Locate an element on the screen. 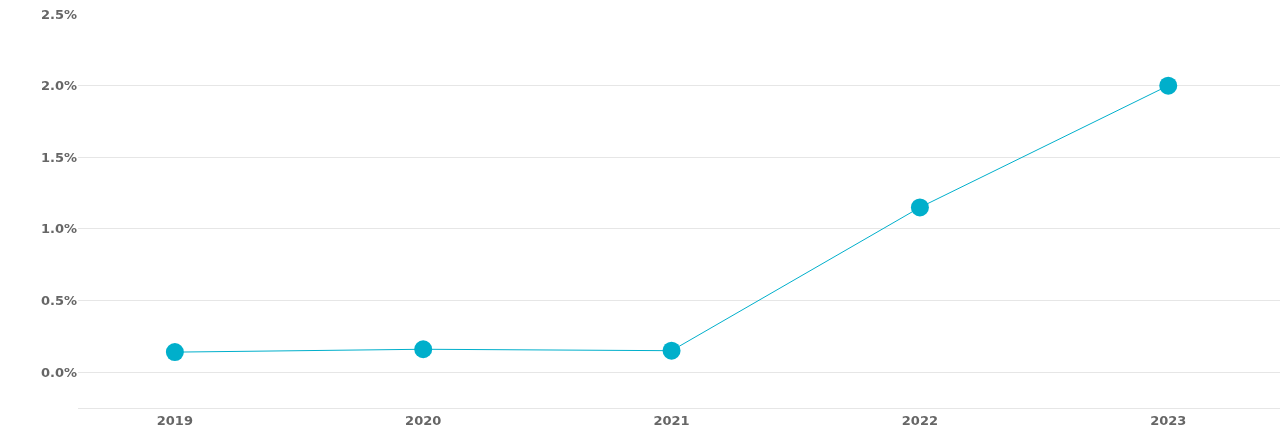 This screenshot has width=1280, height=428. y-tick-label: 0.5% is located at coordinates (58, 301).